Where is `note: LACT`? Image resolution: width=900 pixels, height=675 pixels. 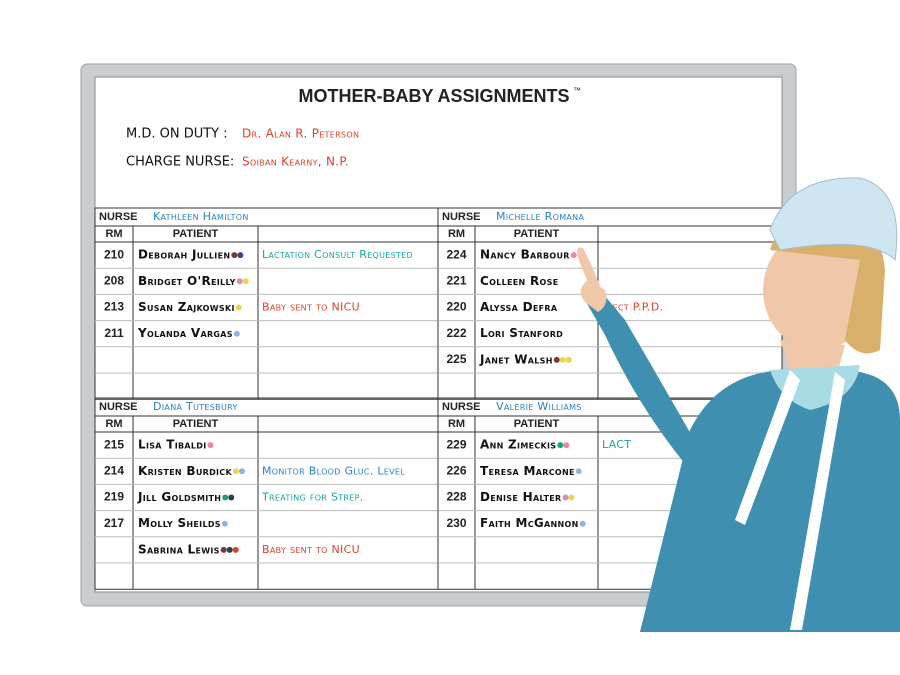
note: LACT is located at coordinates (616, 444).